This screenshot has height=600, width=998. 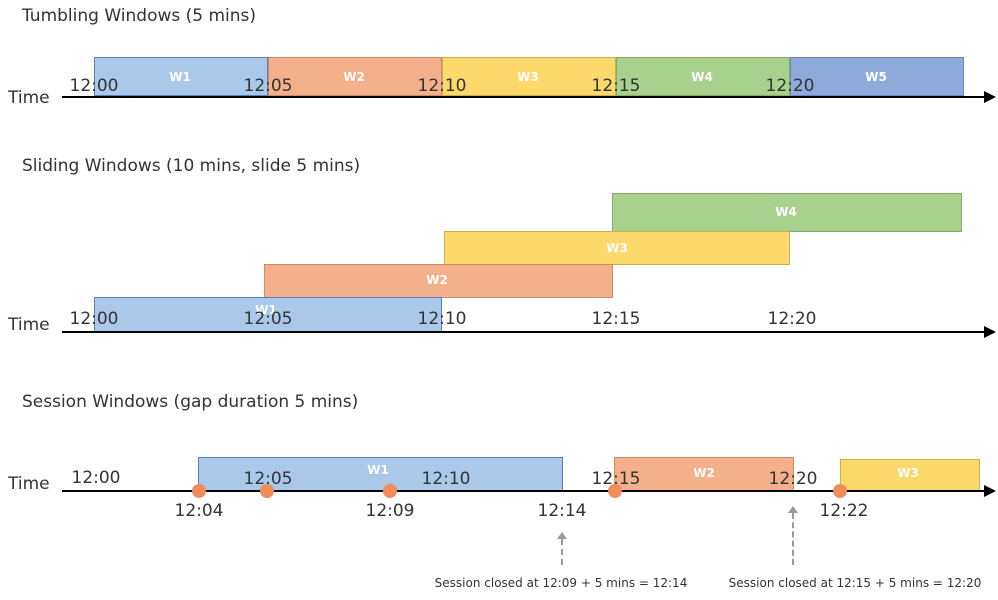 What do you see at coordinates (266, 310) in the screenshot?
I see `sliding-w1-label: W1` at bounding box center [266, 310].